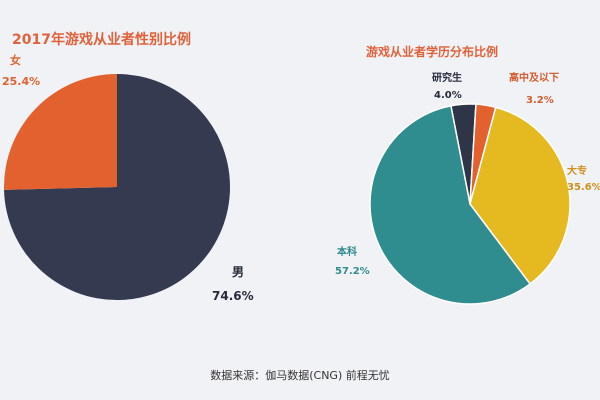 This screenshot has height=400, width=600. I want to click on data-source-note: 数据来源：伽马数据(CNG) 前程无忧, so click(300, 375).